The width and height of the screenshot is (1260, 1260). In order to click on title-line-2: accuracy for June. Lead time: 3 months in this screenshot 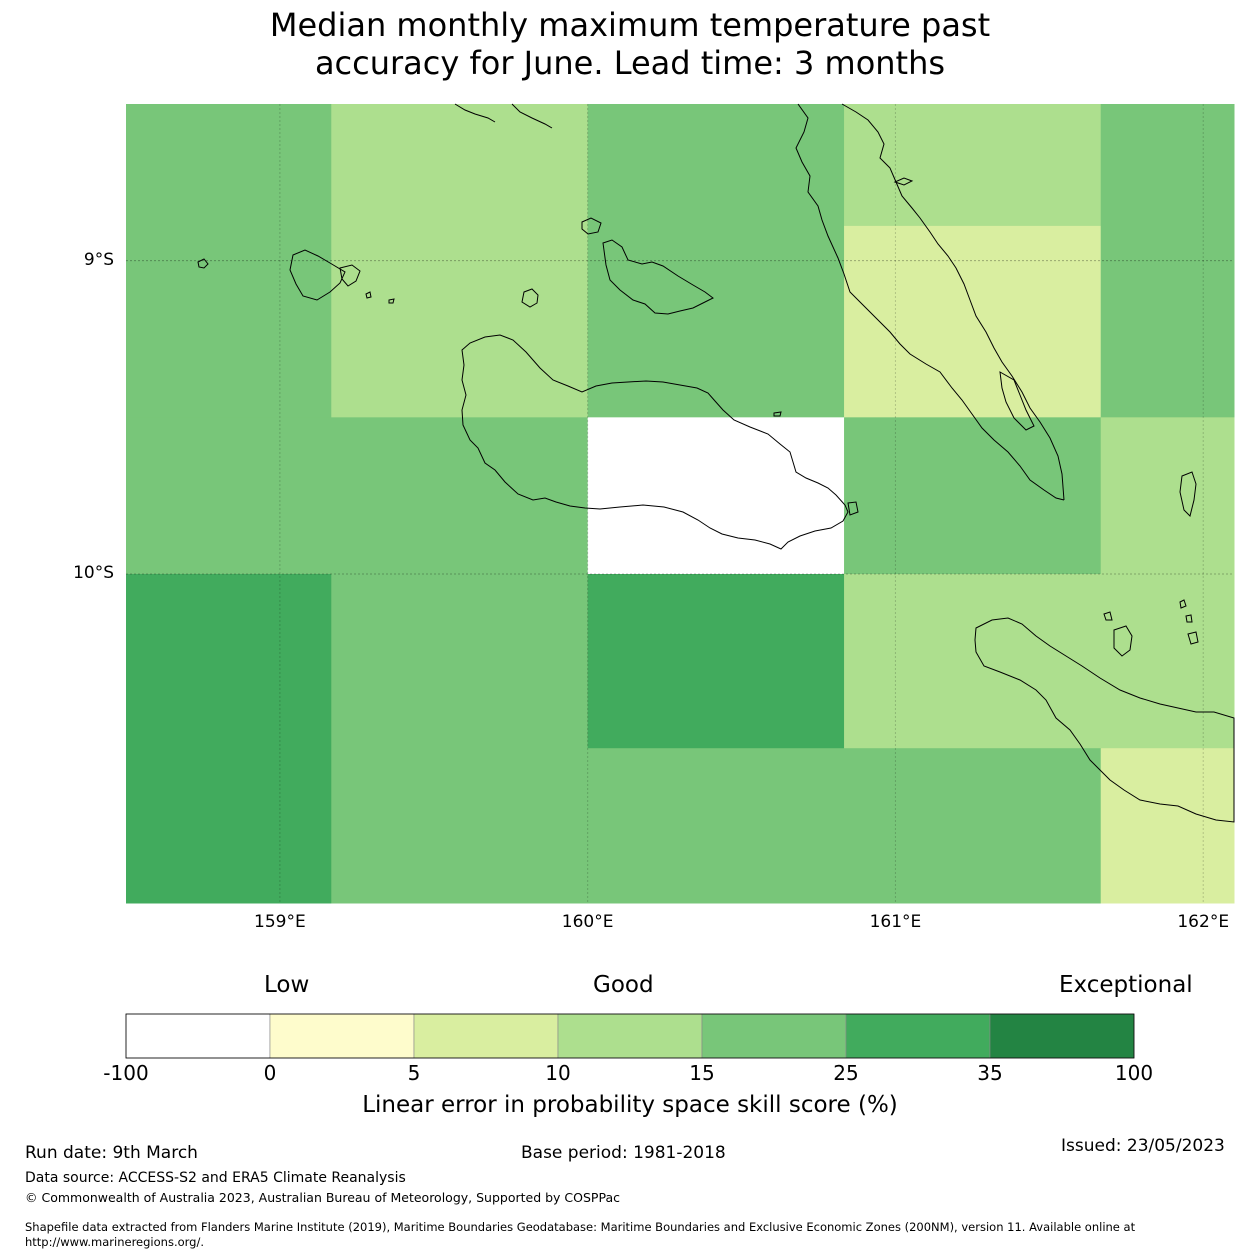, I will do `click(630, 63)`.